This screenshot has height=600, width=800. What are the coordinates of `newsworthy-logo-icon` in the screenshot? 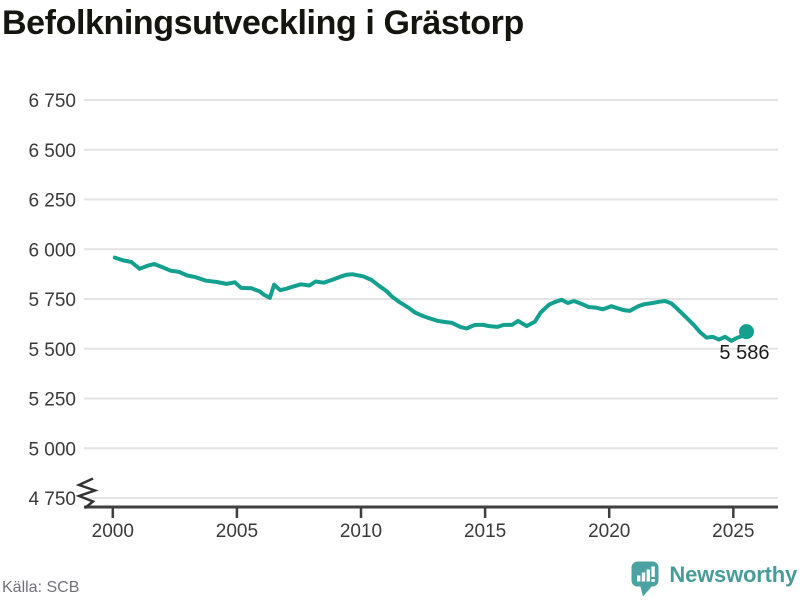 It's located at (645, 579).